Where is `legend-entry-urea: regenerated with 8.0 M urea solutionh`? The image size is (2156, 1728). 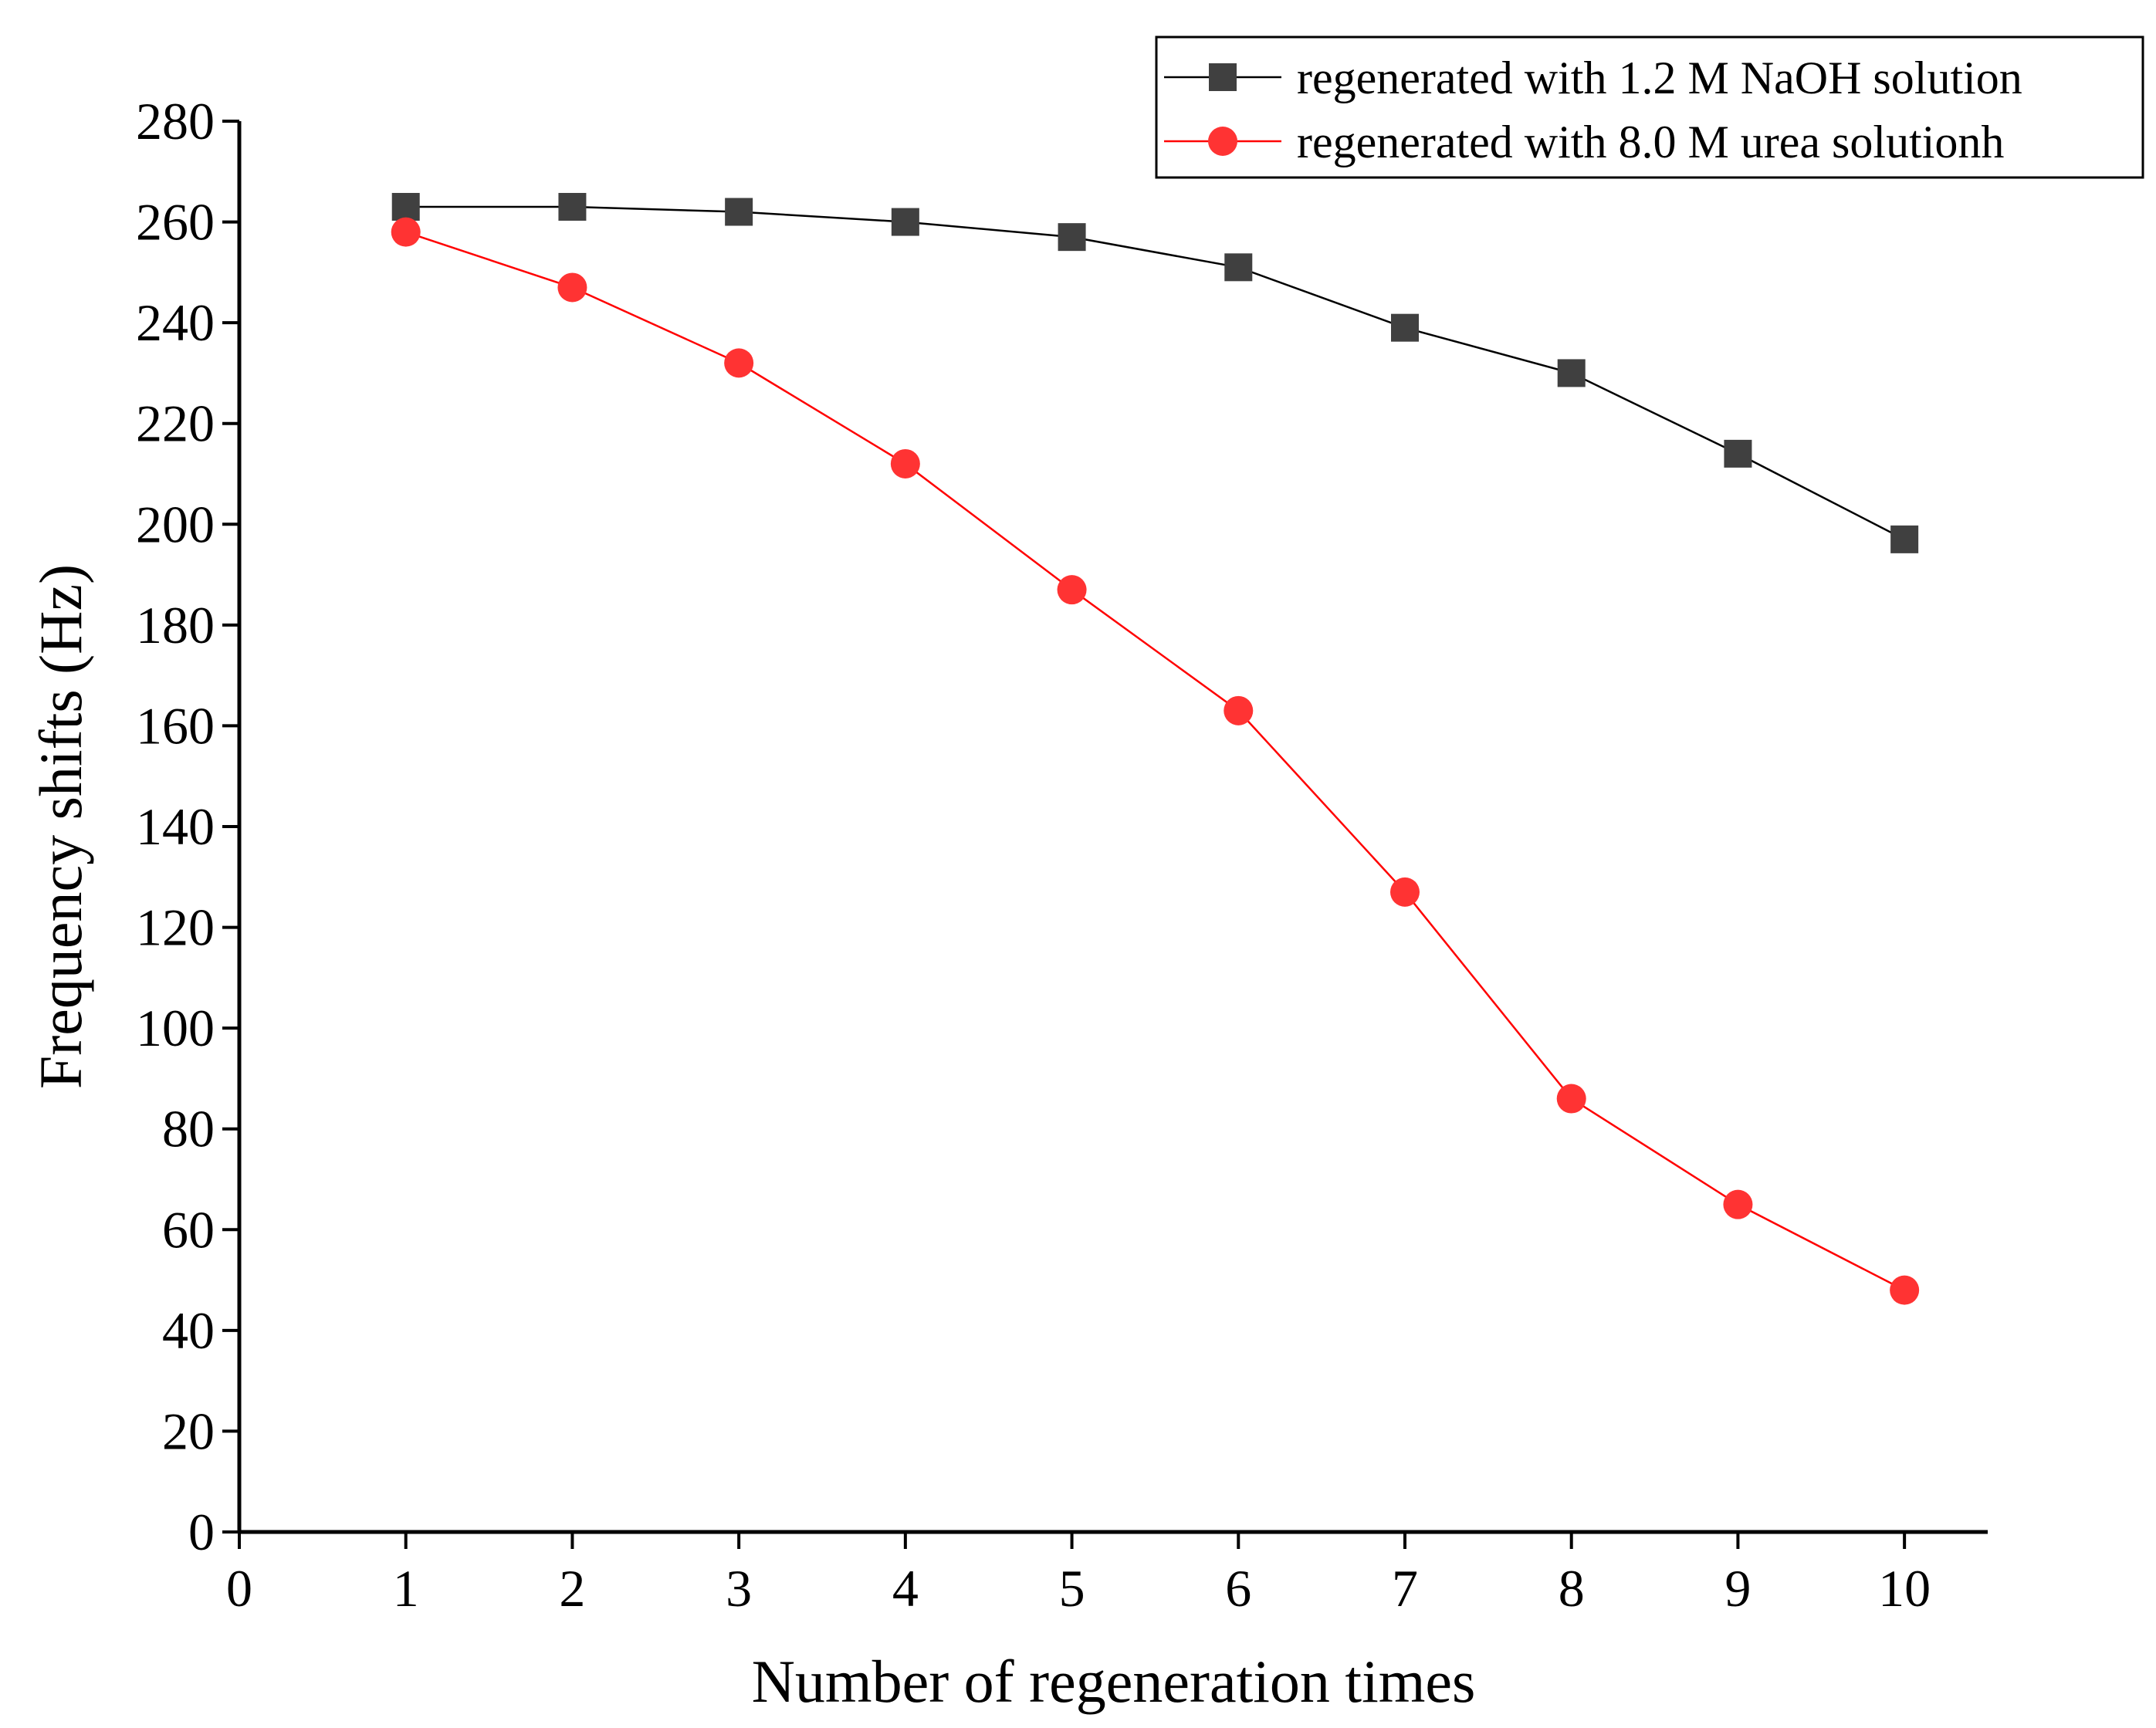
legend-entry-urea: regenerated with 8.0 M urea solutionh is located at coordinates (1584, 142).